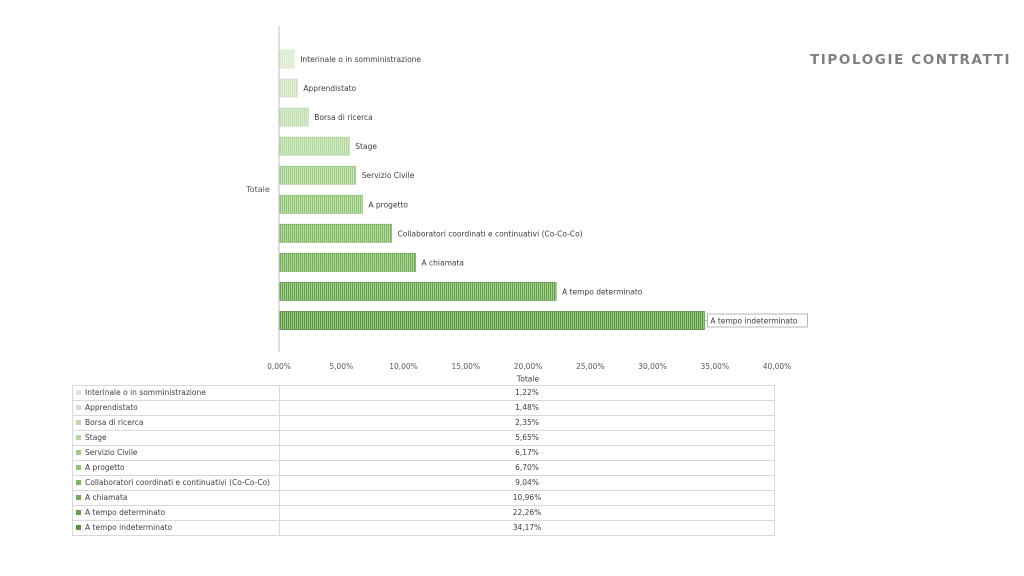  What do you see at coordinates (652, 366) in the screenshot?
I see `x-tick-label: 30,00%` at bounding box center [652, 366].